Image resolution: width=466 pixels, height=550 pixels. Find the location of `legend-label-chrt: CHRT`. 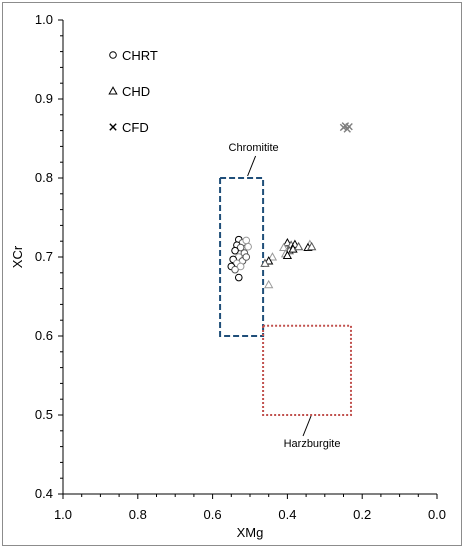

legend-label-chrt: CHRT is located at coordinates (140, 55).